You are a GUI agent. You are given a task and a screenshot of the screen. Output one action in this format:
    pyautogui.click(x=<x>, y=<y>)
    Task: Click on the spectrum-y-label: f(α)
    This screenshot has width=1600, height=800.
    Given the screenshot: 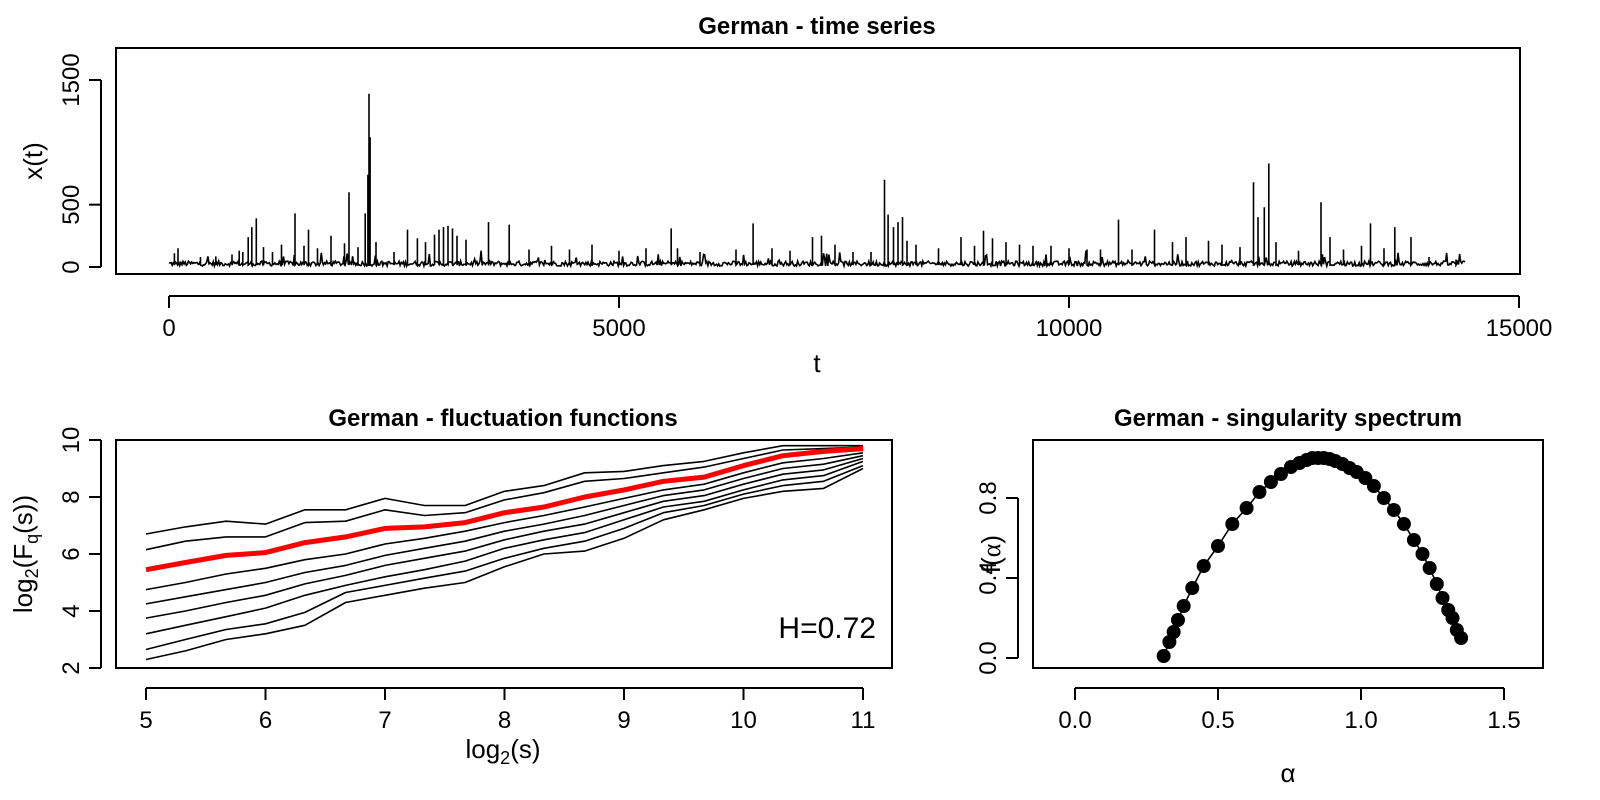 What is the action you would take?
    pyautogui.click(x=991, y=554)
    